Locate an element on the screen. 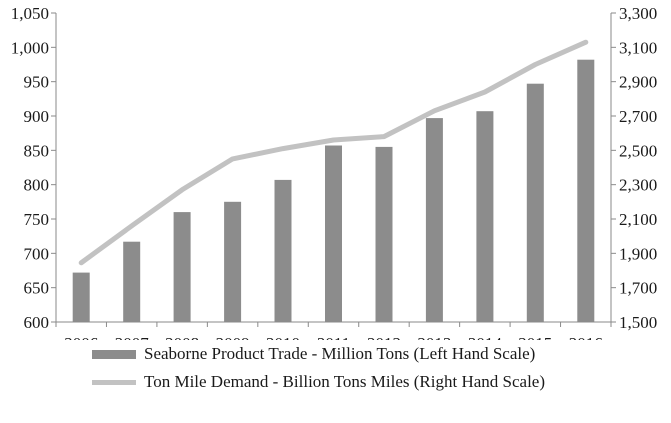 This screenshot has height=423, width=671. bar-2012 is located at coordinates (384, 234).